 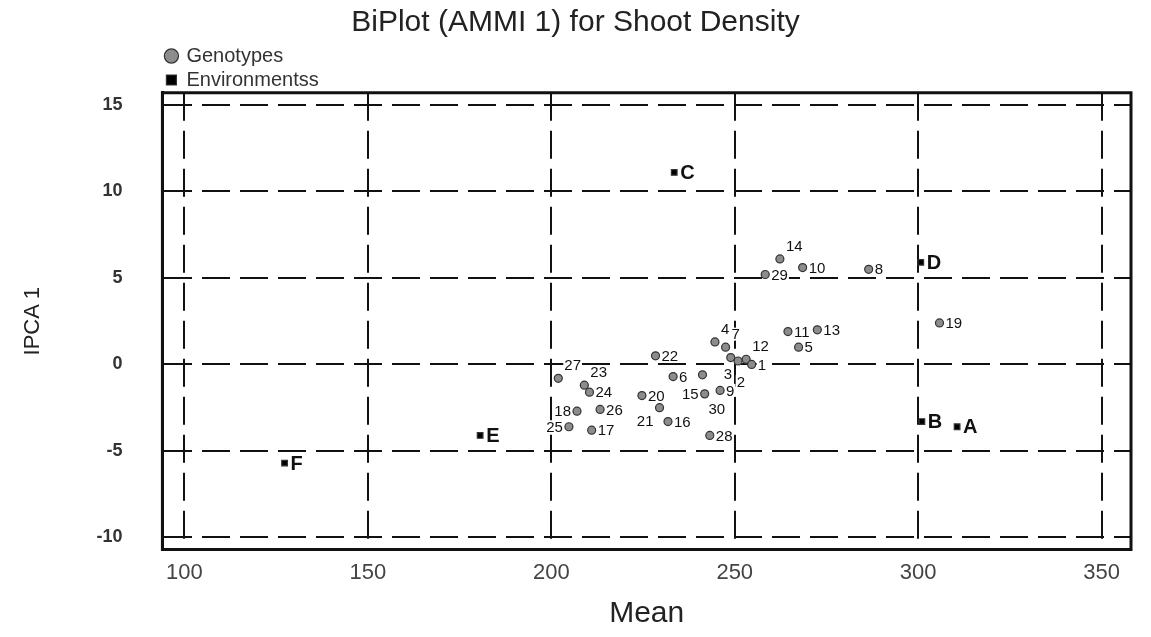 What do you see at coordinates (670, 355) in the screenshot?
I see `annotation: 22` at bounding box center [670, 355].